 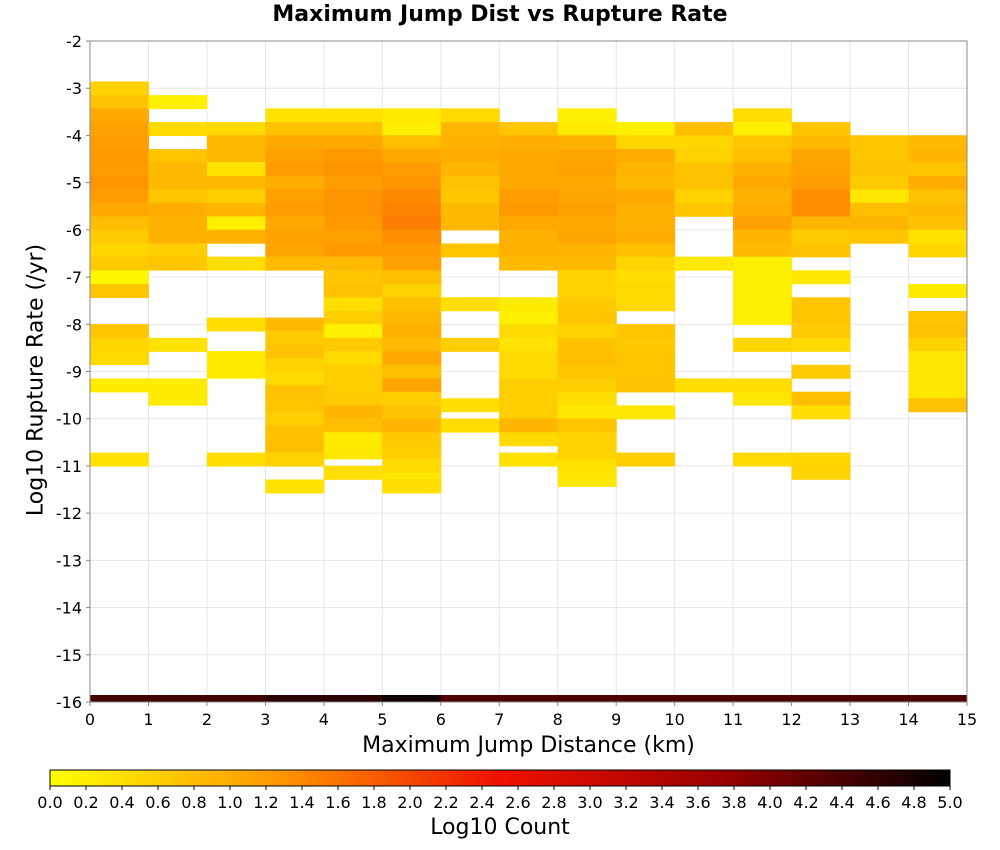 I want to click on colorbar-tick-label: 3.2, so click(x=625, y=802).